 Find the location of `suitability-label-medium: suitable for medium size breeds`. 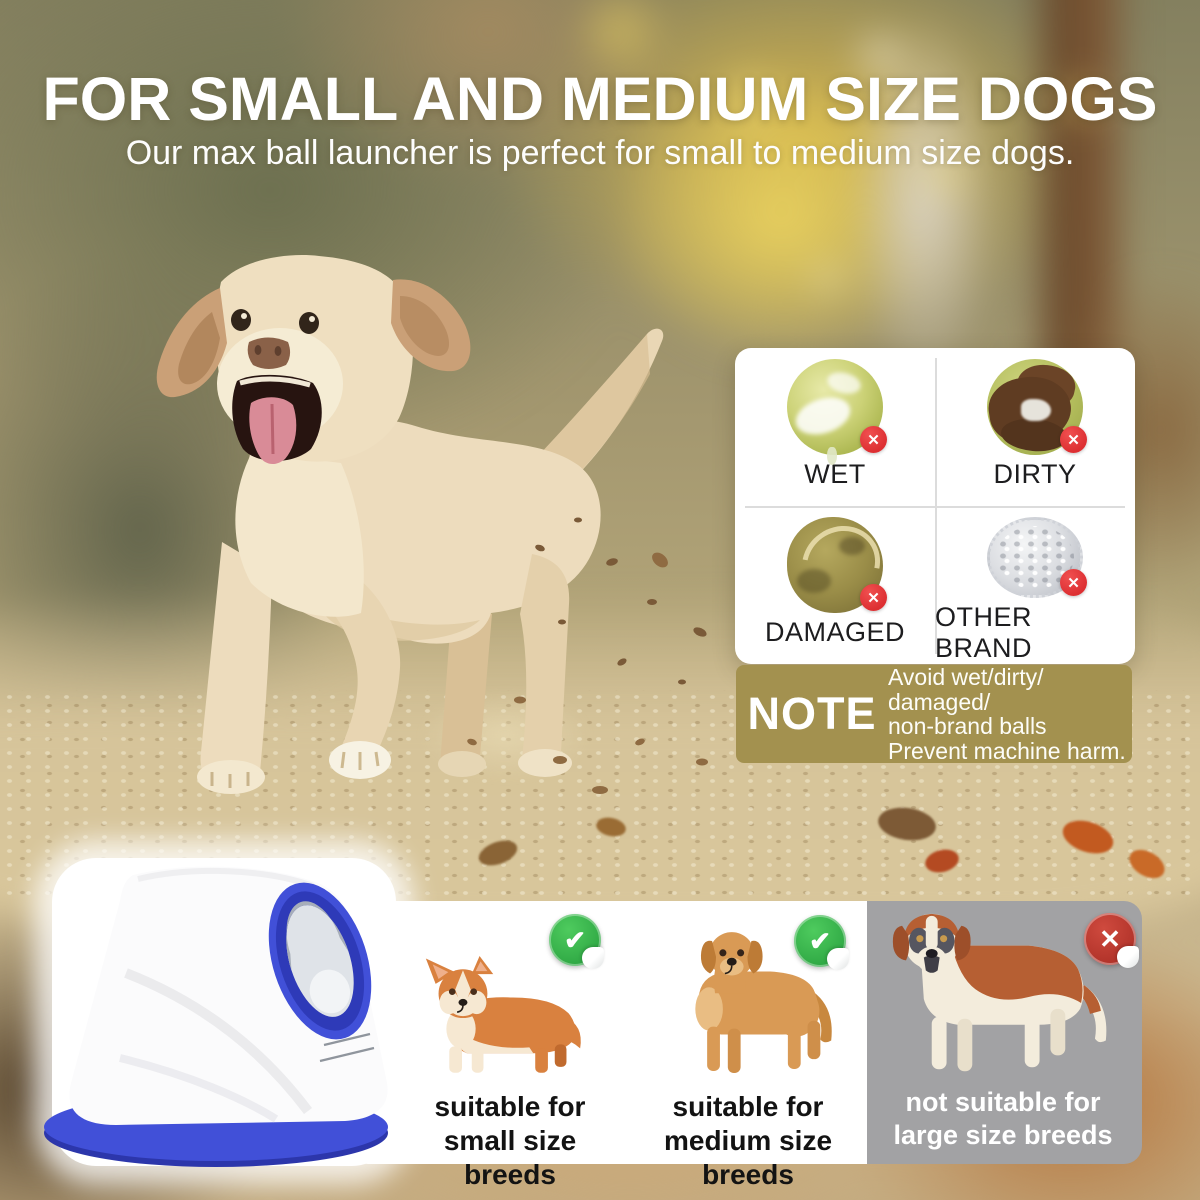

suitability-label-medium: suitable for medium size breeds is located at coordinates (748, 1140).